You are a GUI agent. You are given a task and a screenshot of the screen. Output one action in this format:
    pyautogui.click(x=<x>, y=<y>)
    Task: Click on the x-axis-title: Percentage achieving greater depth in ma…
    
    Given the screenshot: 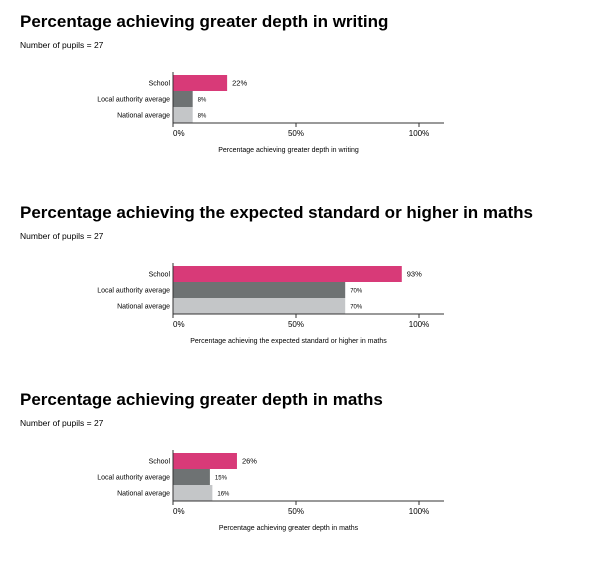 What is the action you would take?
    pyautogui.click(x=289, y=528)
    